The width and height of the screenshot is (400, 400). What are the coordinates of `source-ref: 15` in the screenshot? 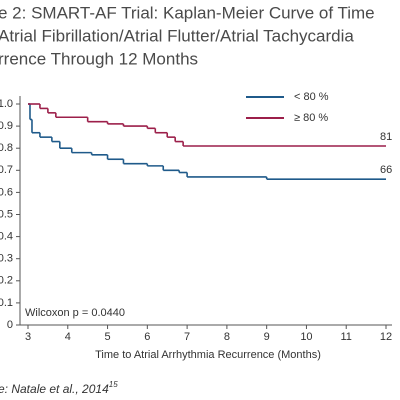 It's located at (113, 384).